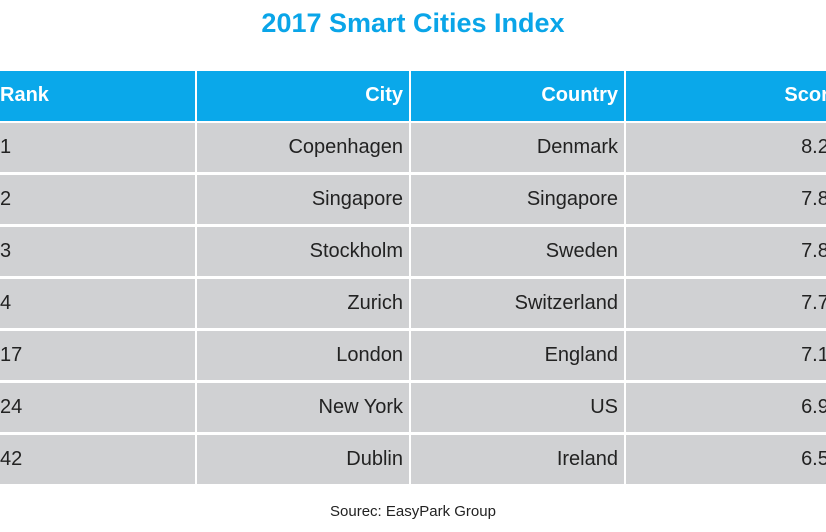 The image size is (826, 532). I want to click on rank-cell: 17, so click(97, 355).